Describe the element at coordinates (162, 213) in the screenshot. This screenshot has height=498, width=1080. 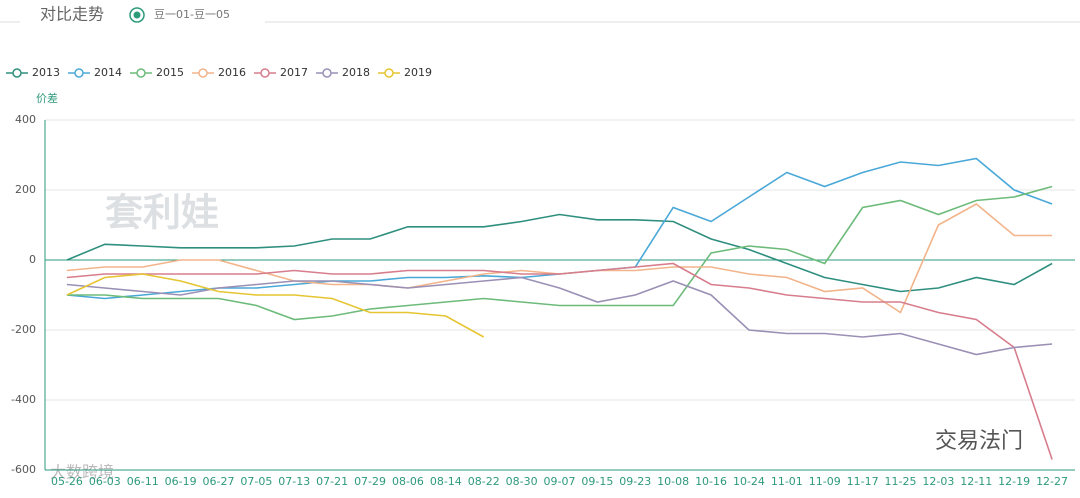
I see `watermark: 套利娃` at that location.